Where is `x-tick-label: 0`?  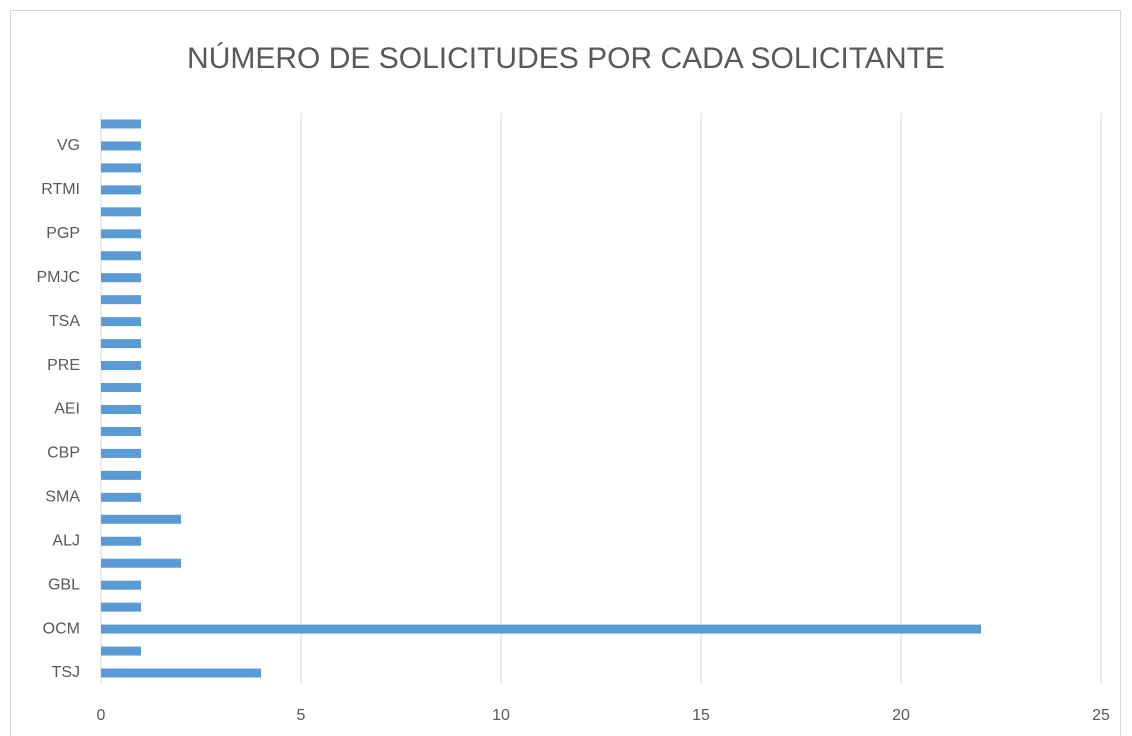 x-tick-label: 0 is located at coordinates (101, 715).